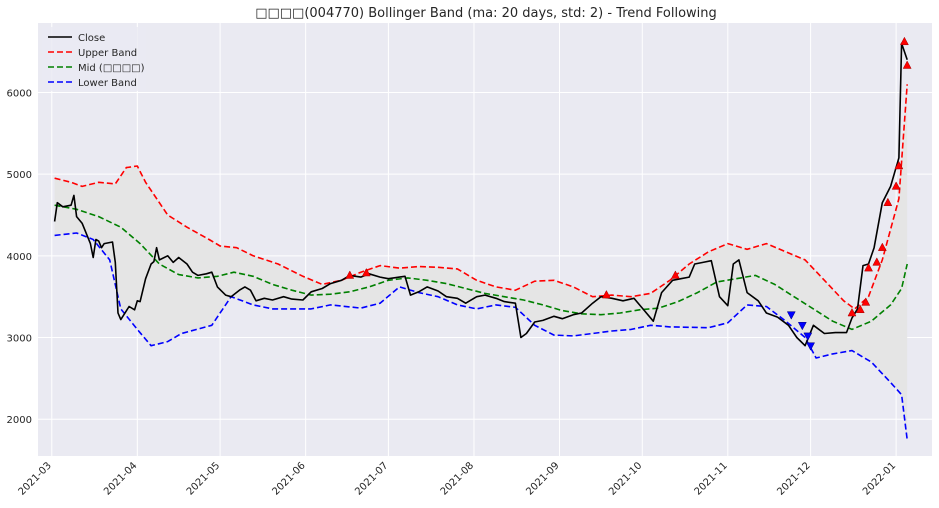  What do you see at coordinates (91, 38) in the screenshot?
I see `legend-label: Close` at bounding box center [91, 38].